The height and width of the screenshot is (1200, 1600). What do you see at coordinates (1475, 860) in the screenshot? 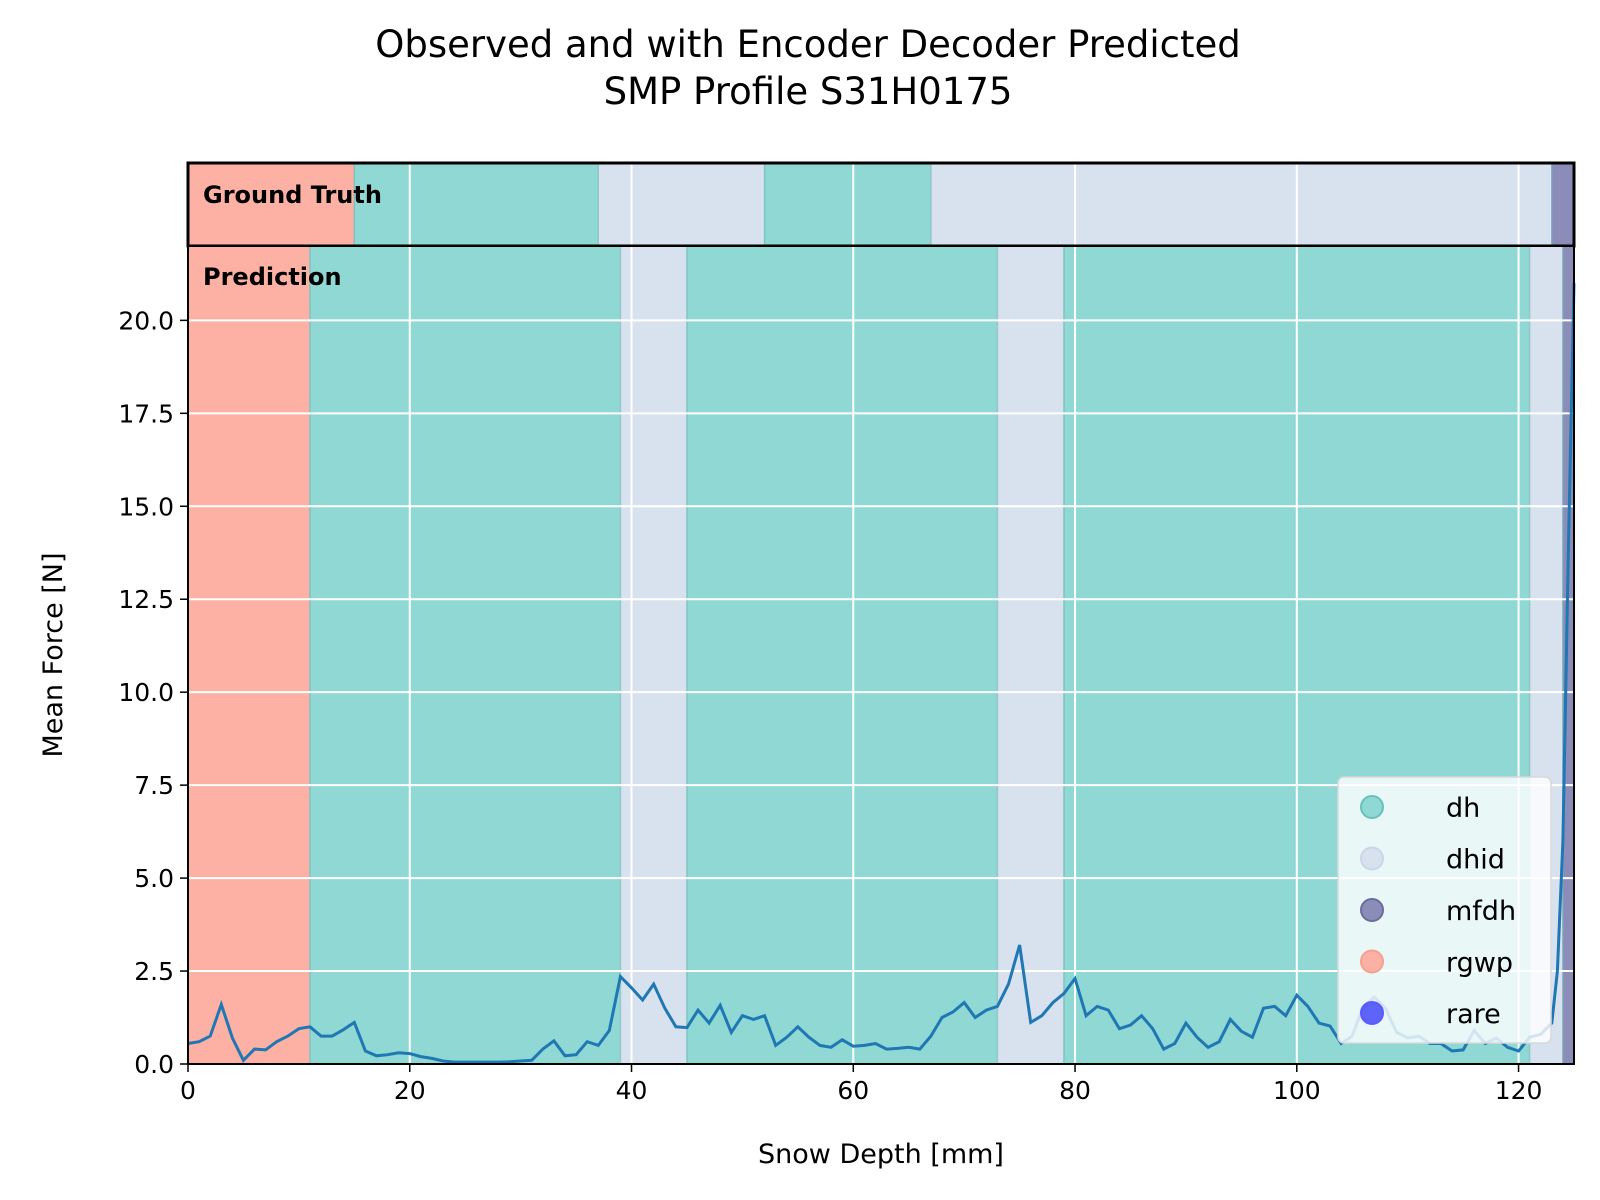
I see `legend-label-dhid: dhid` at bounding box center [1475, 860].